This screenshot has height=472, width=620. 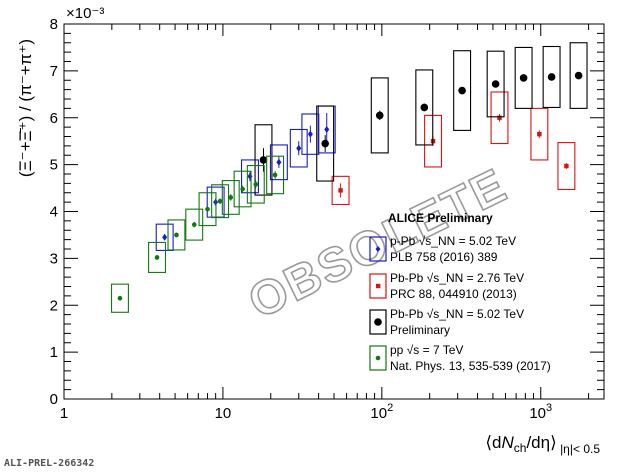 What do you see at coordinates (49, 463) in the screenshot?
I see `figure-tag: ALI-PREL-266342` at bounding box center [49, 463].